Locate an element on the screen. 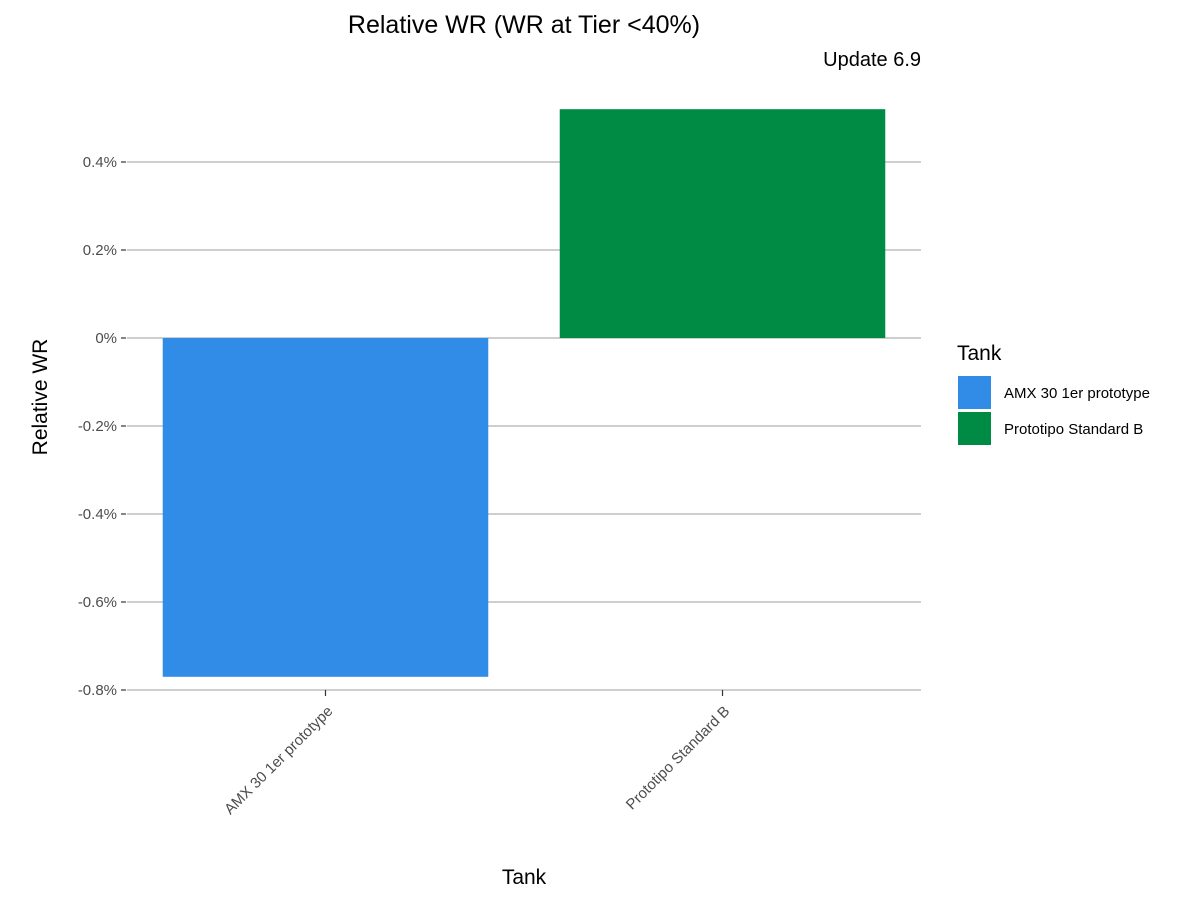 The height and width of the screenshot is (900, 1200). y-tick-label: -0.2% is located at coordinates (97, 426).